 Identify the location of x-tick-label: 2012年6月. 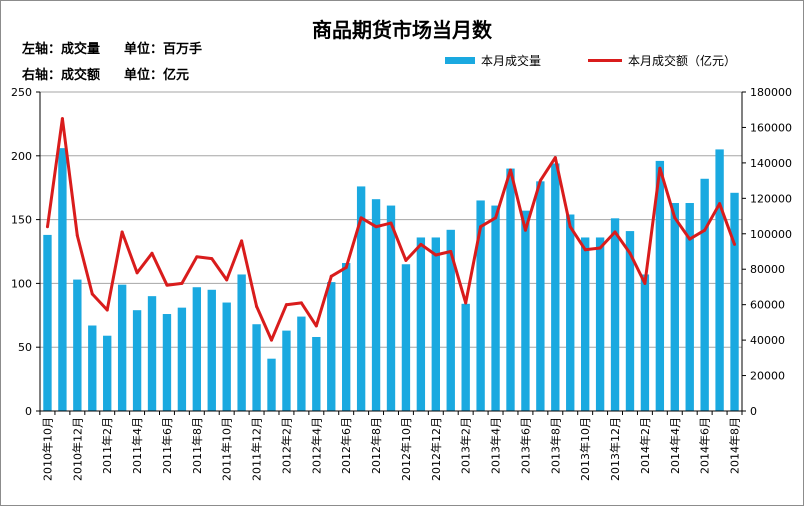
(346, 445).